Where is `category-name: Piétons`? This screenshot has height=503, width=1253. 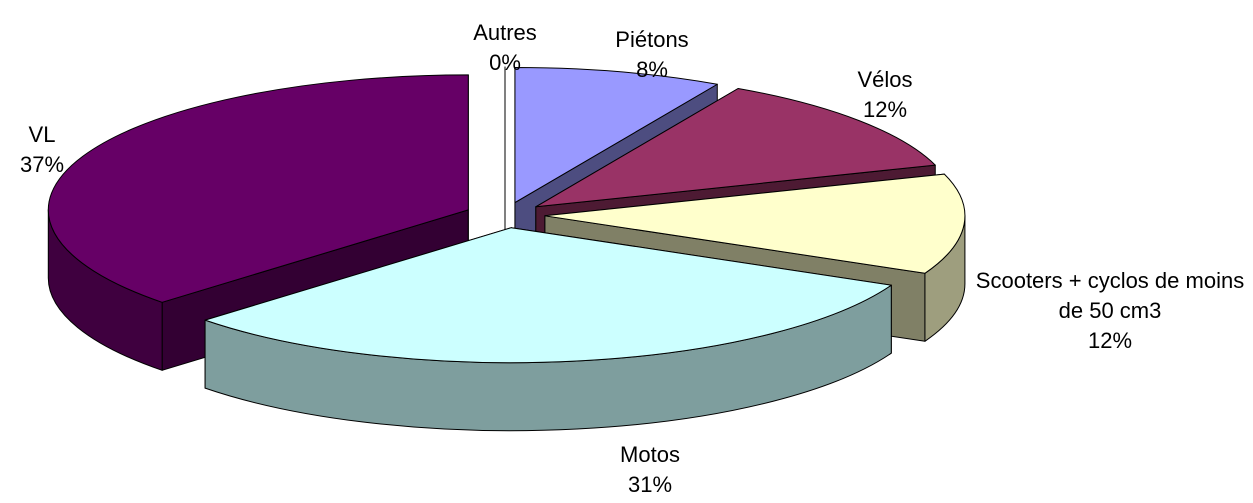
category-name: Piétons is located at coordinates (652, 39).